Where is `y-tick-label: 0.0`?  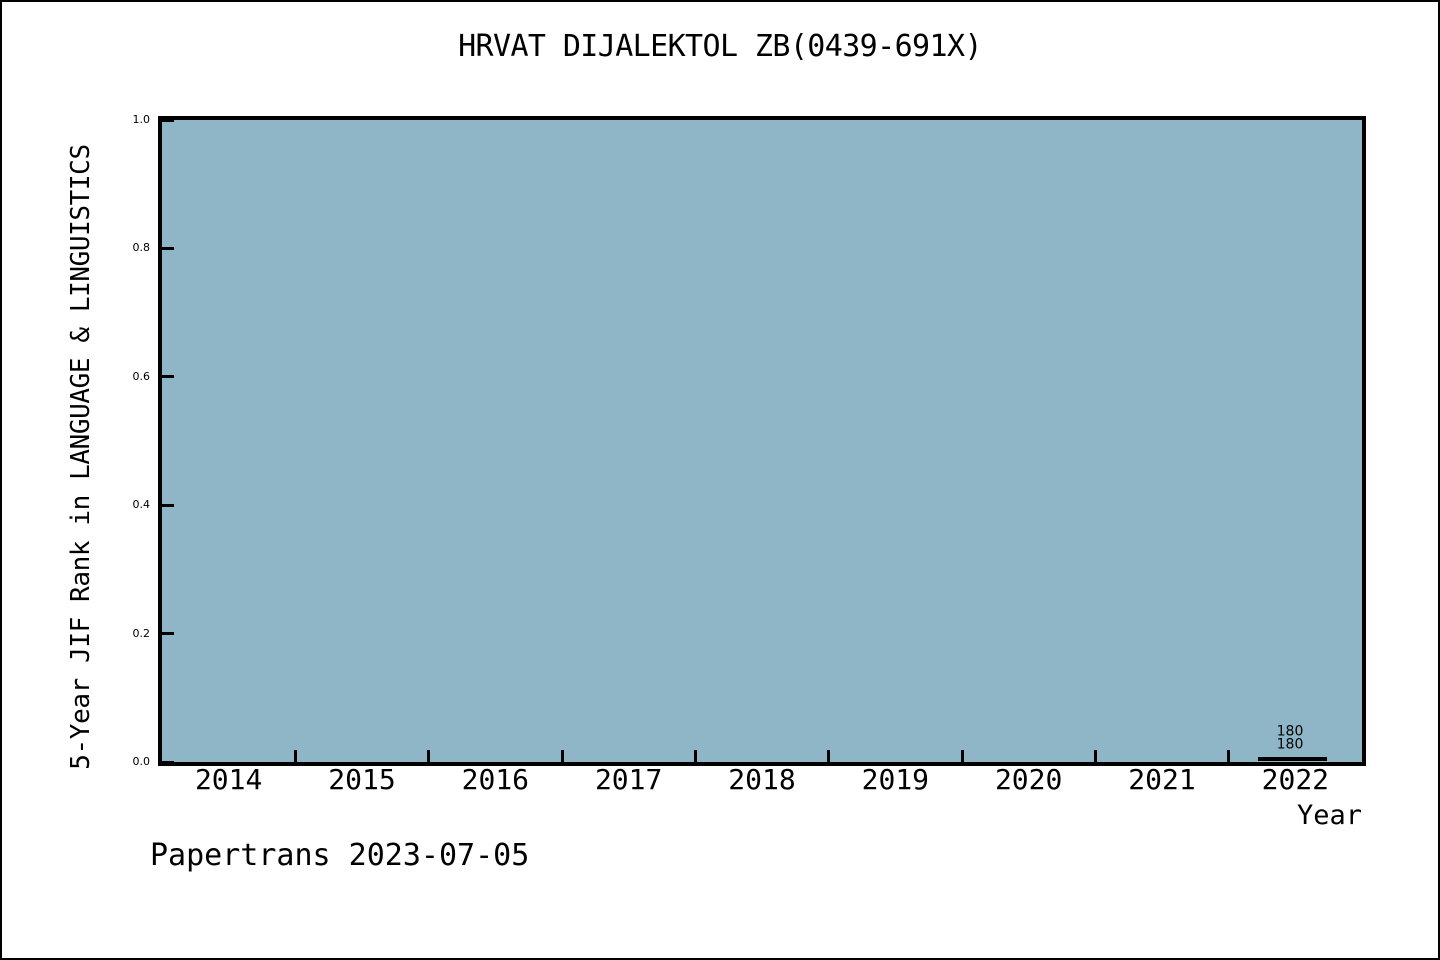
y-tick-label: 0.0 is located at coordinates (141, 761).